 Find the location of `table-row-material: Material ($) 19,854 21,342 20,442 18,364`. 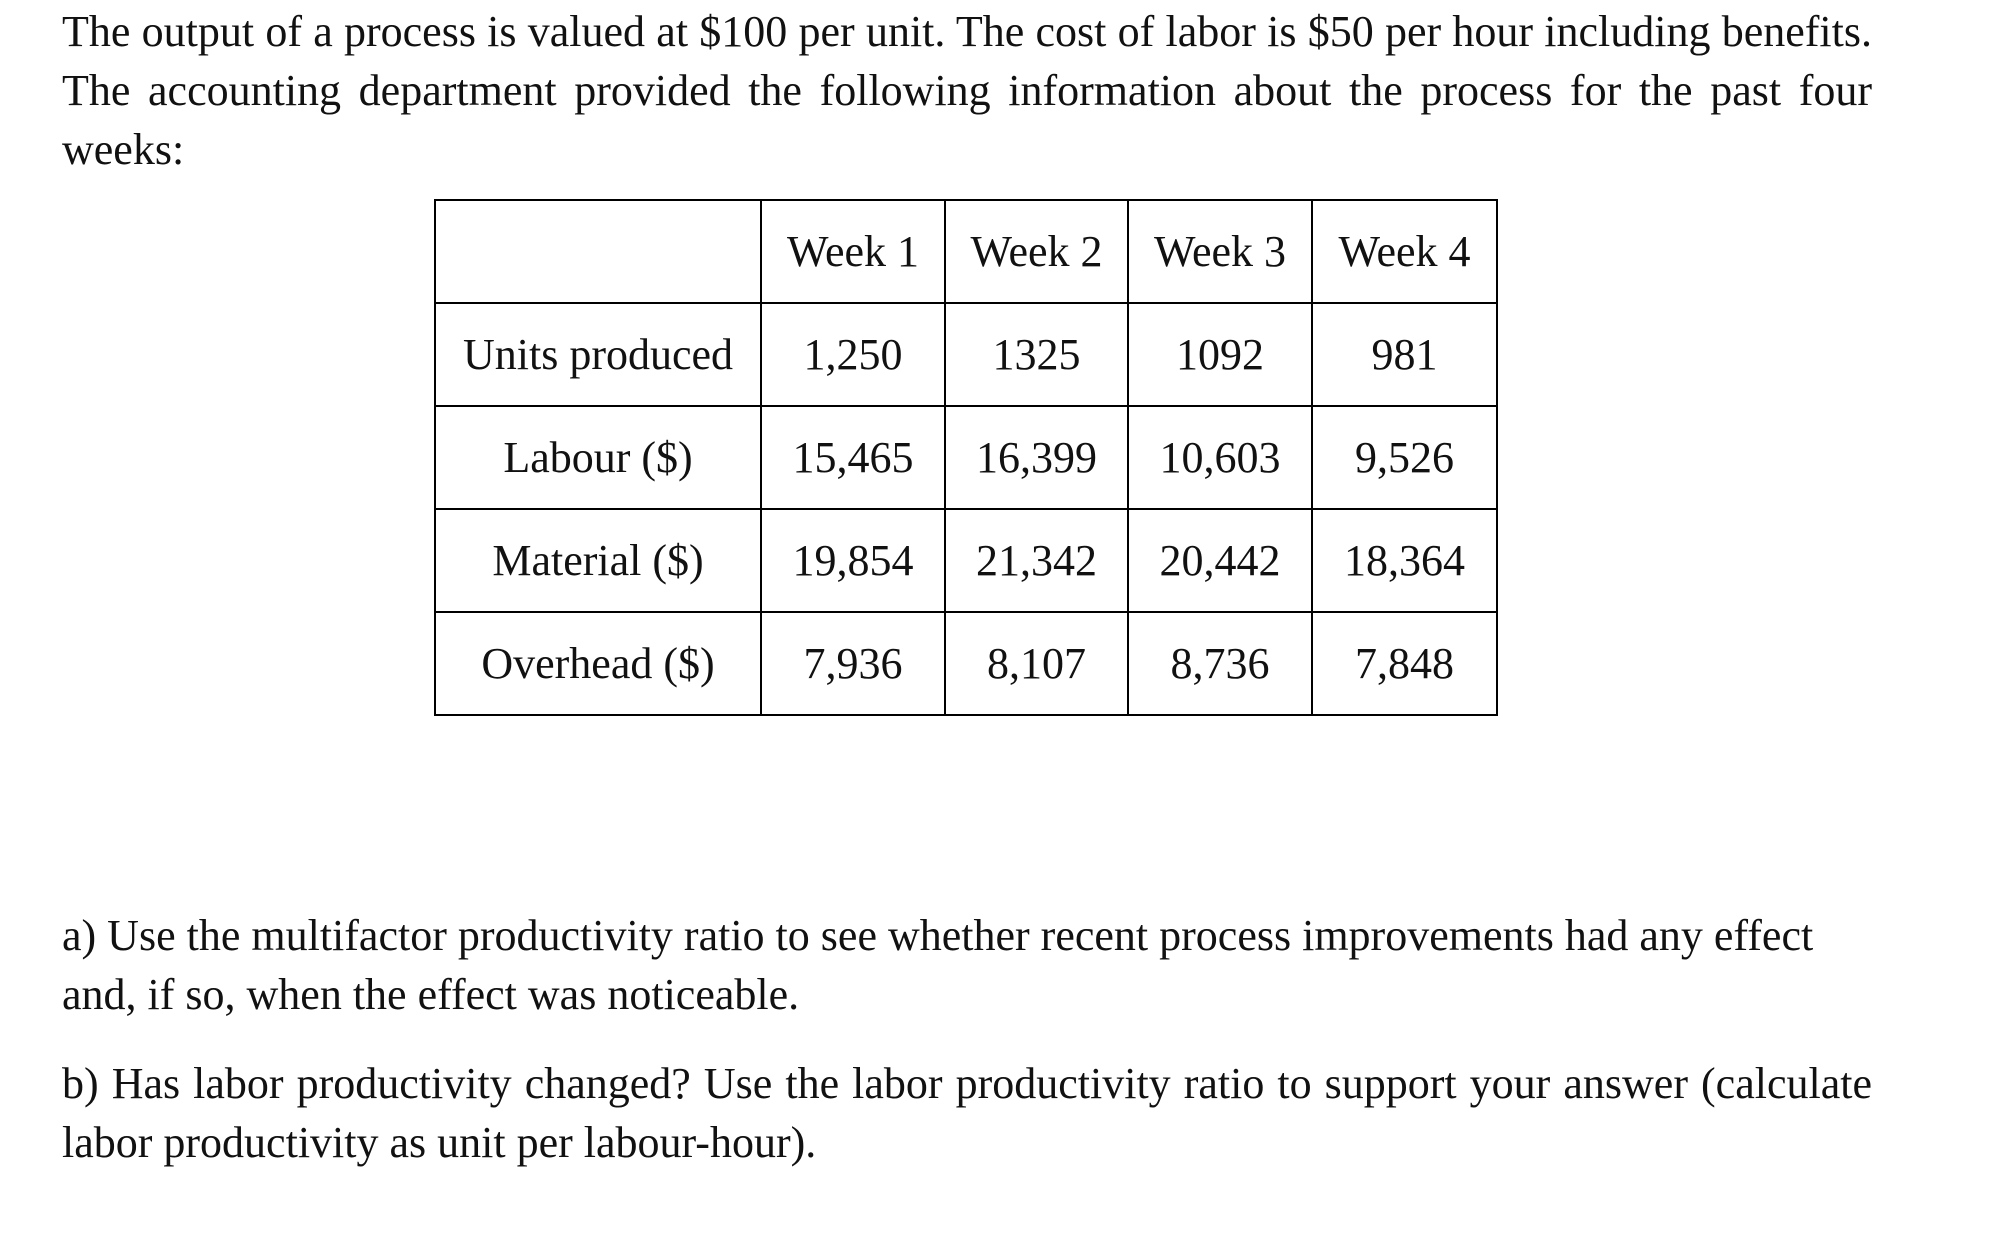

table-row-material: Material ($) 19,854 21,342 20,442 18,364 is located at coordinates (966, 560).